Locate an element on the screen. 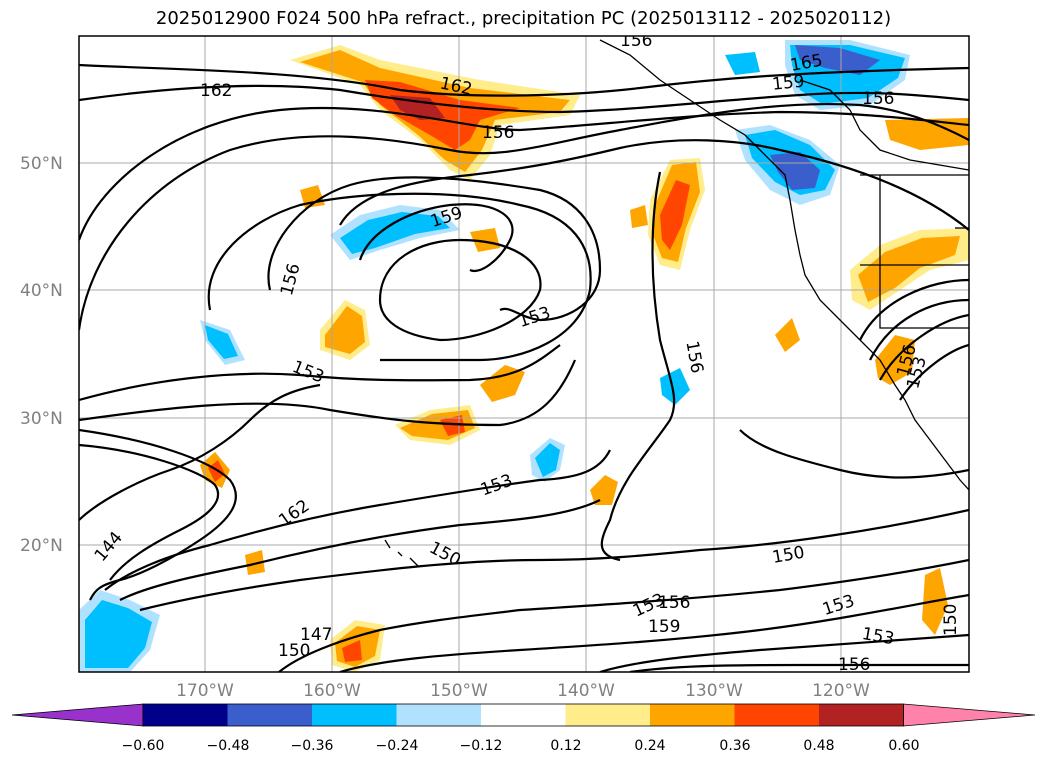 Image resolution: width=1047 pixels, height=765 pixels. colorbar-tick-label: −0.48 is located at coordinates (228, 746).